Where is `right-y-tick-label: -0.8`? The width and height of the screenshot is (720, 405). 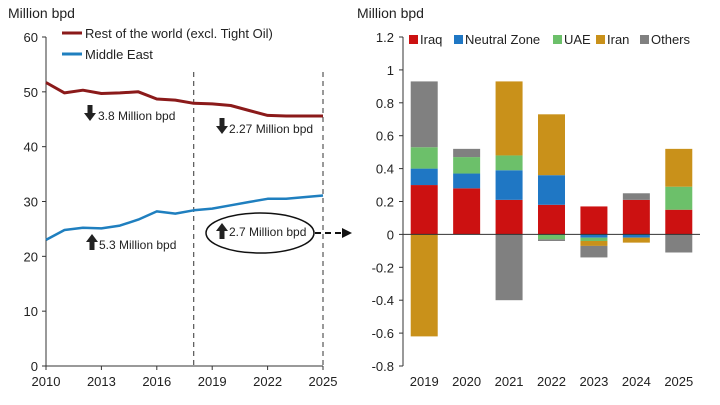 right-y-tick-label: -0.8 is located at coordinates (383, 366).